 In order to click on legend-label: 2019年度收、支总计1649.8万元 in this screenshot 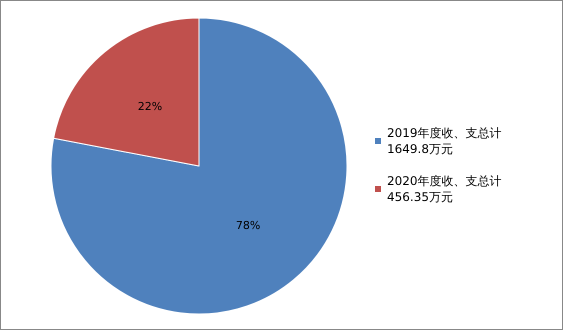, I will do `click(444, 141)`.